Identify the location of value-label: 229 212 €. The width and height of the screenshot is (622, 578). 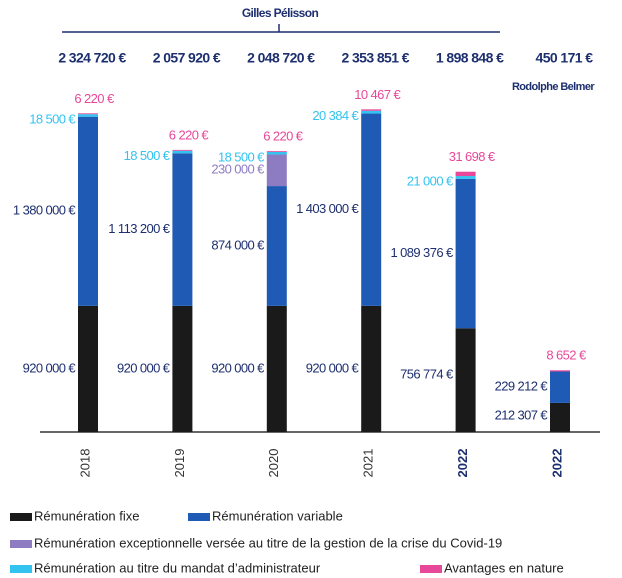
(522, 386).